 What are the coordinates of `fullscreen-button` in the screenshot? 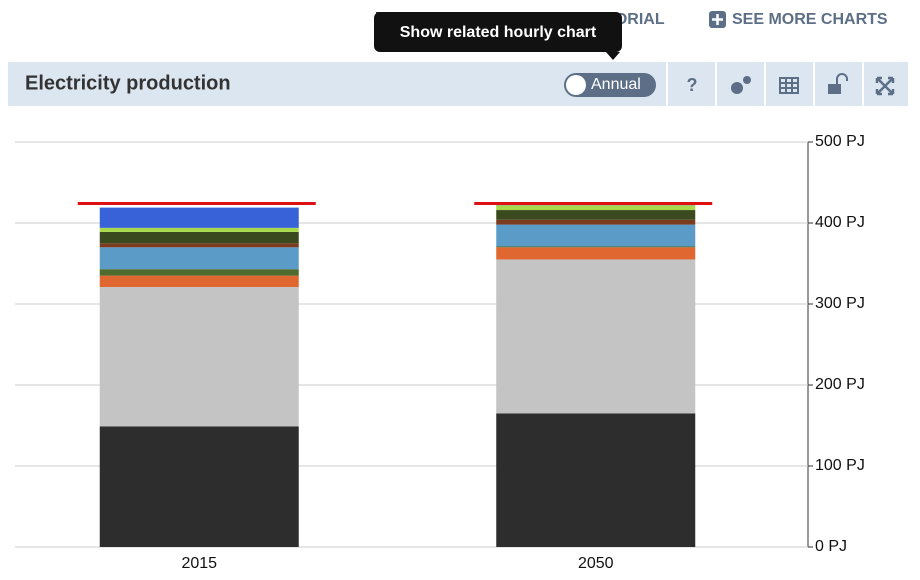 It's located at (885, 86).